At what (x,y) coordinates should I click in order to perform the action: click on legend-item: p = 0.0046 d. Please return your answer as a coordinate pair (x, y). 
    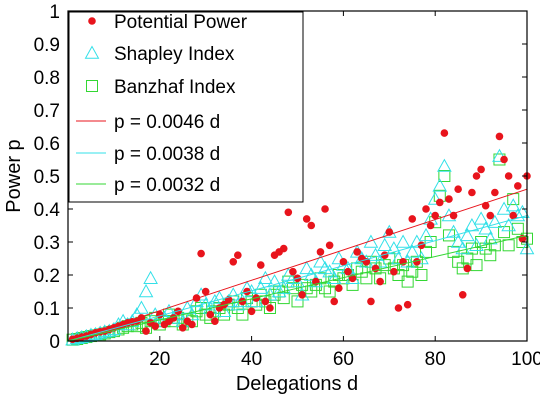
    Looking at the image, I should click on (148, 122).